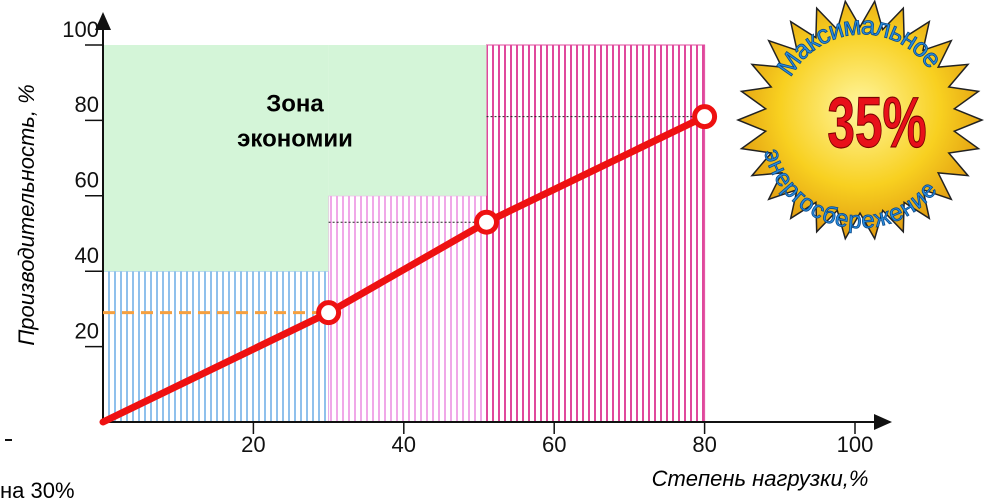 This screenshot has height=498, width=1000. I want to click on badge: Максимальное энергосбережение 35%, so click(860, 120).